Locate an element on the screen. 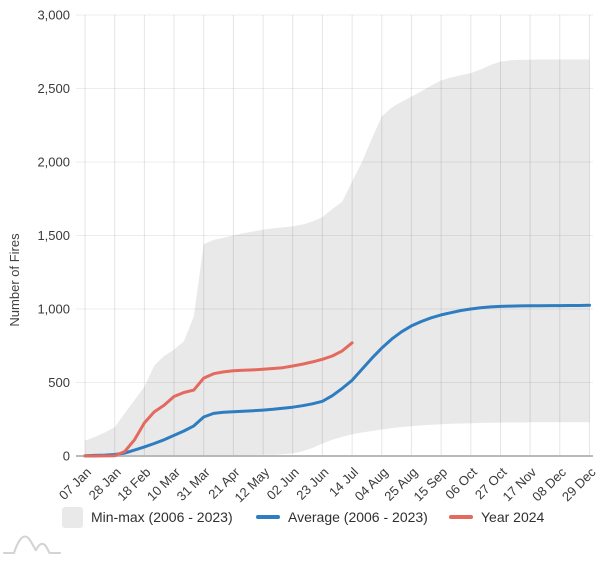 The height and width of the screenshot is (561, 608). y-tick-label: 1,000 is located at coordinates (53, 309).